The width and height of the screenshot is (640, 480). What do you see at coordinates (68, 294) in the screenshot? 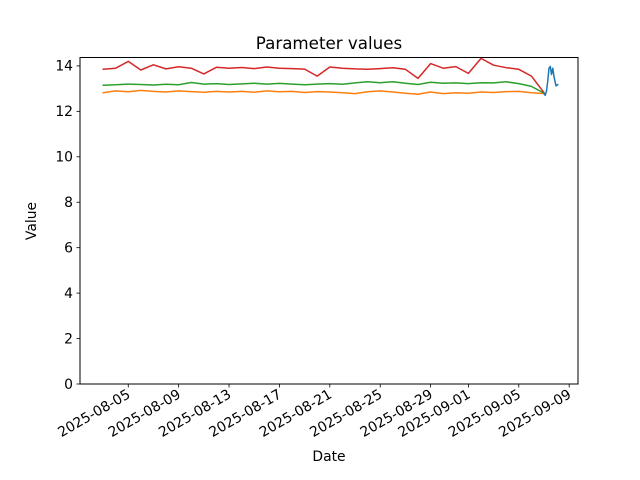
I see `y-tick-label: 4` at bounding box center [68, 294].